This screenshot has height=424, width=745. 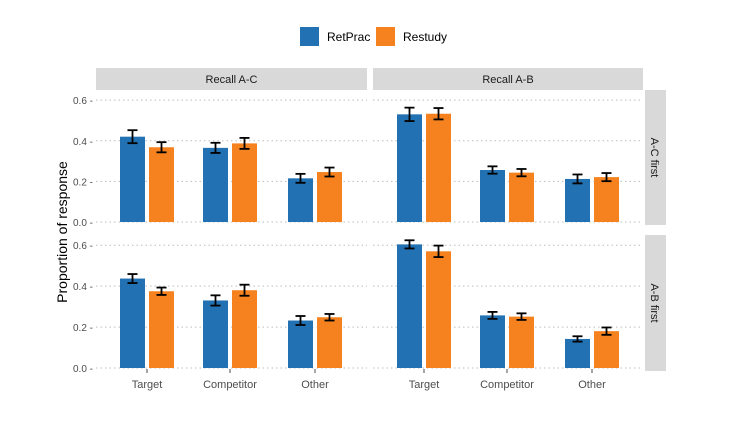 I want to click on y-axis-title: Proportion of response, so click(x=62, y=232).